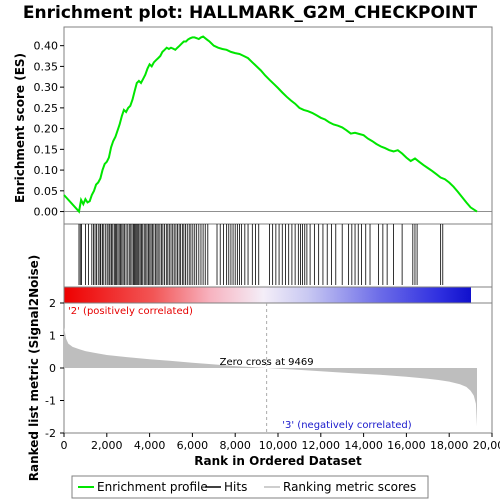  What do you see at coordinates (20, 128) in the screenshot?
I see `es-y-axis-title: Enrichment score (ES)` at bounding box center [20, 128].